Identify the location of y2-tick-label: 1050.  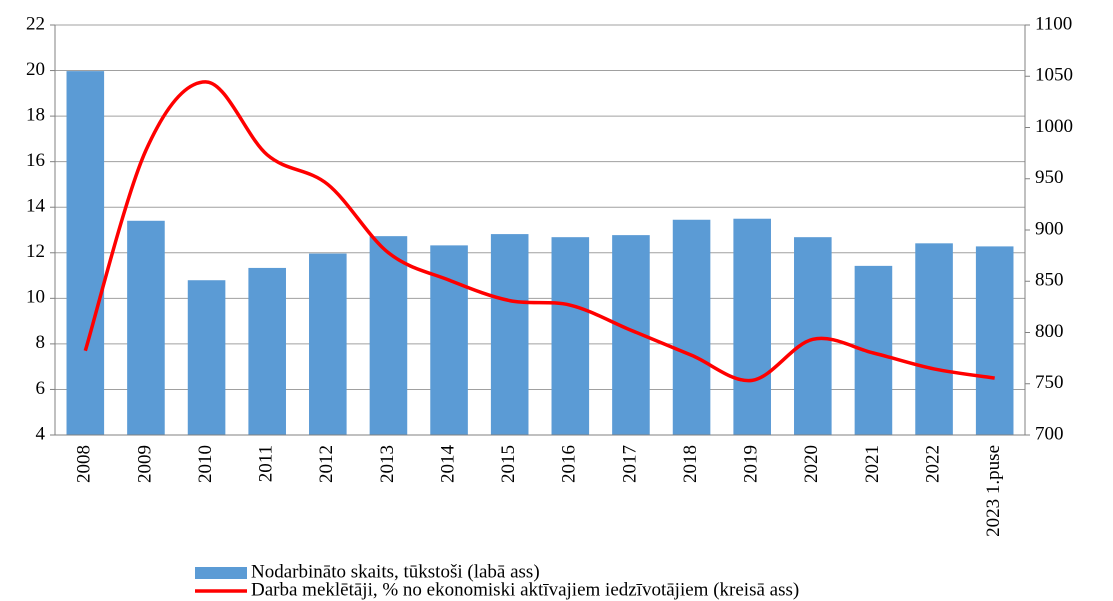
(1054, 75).